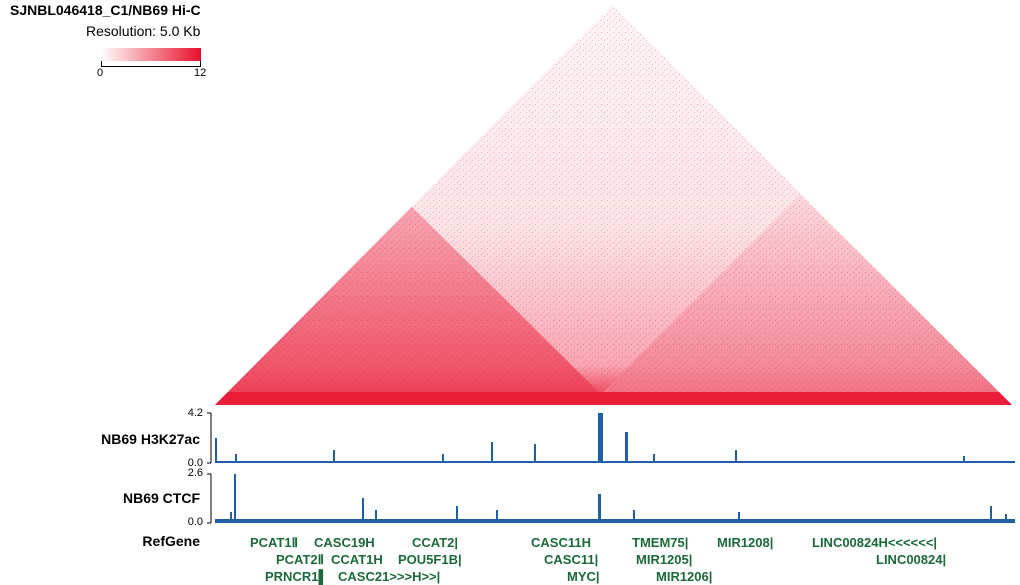  What do you see at coordinates (875, 542) in the screenshot?
I see `gene-linc00824-a: LINC00824H<<<<<<|` at bounding box center [875, 542].